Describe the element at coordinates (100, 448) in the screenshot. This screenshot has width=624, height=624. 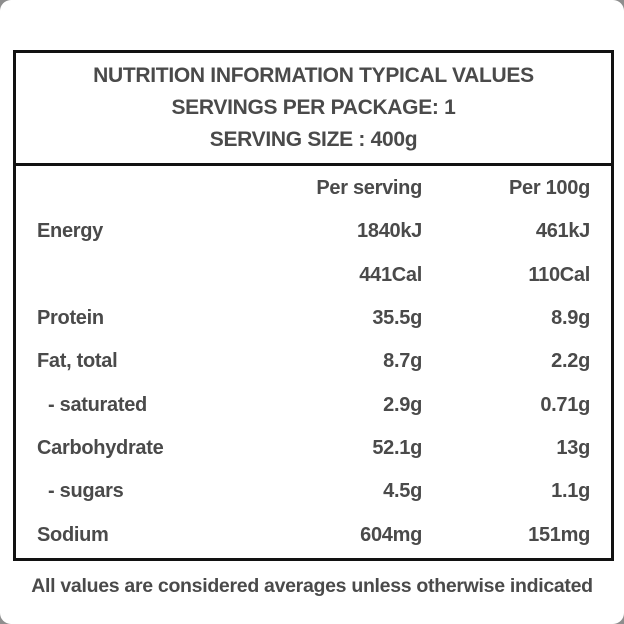
I see `nutrient-name: Carbohydrate` at that location.